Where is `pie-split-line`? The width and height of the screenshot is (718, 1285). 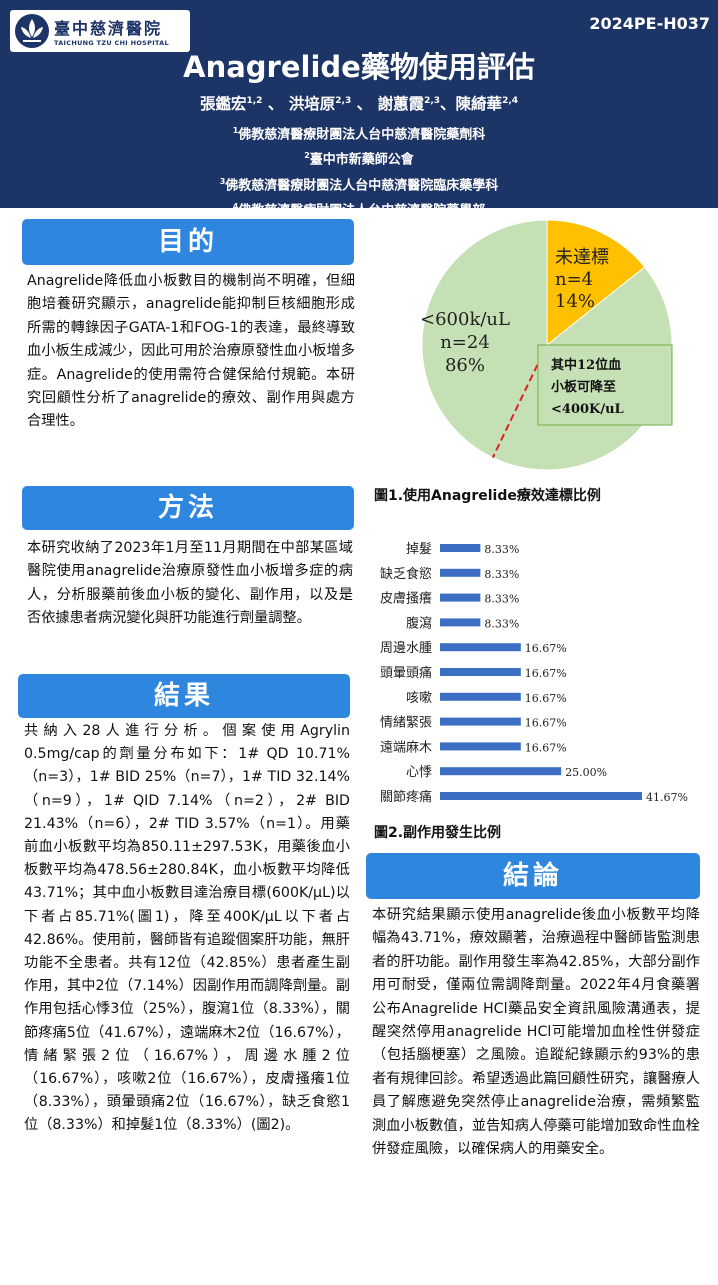 pie-split-line is located at coordinates (519, 401).